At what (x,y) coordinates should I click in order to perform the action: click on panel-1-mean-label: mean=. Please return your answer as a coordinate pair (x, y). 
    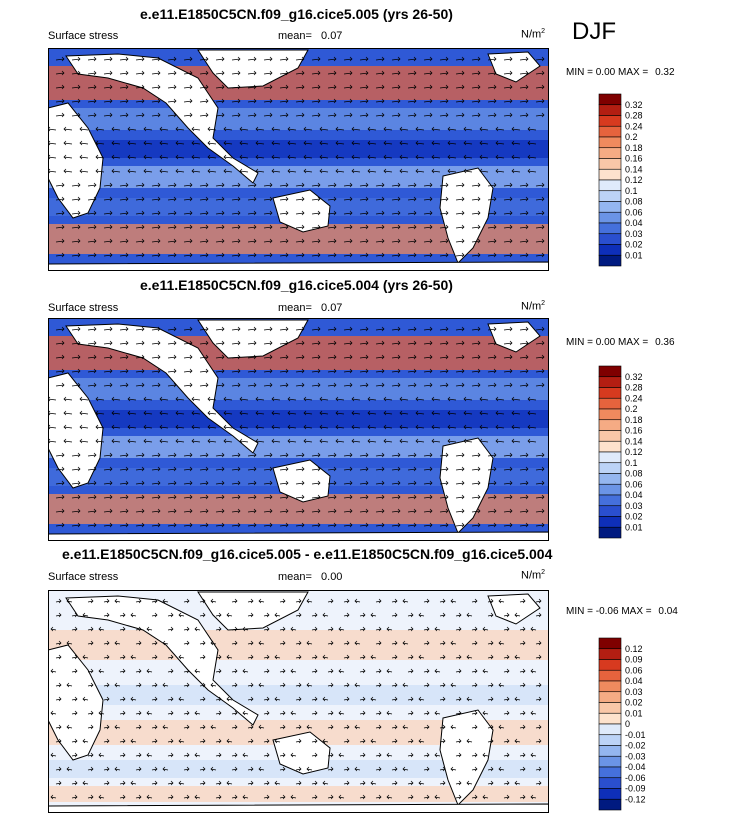
    Looking at the image, I should click on (295, 36).